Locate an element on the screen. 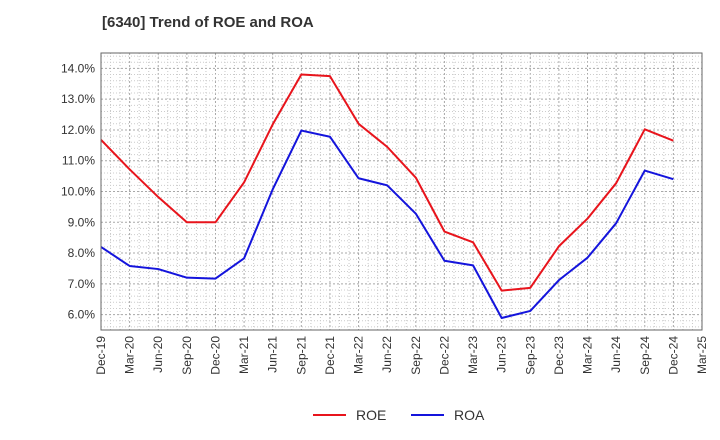 This screenshot has height=440, width=720. x-tick-label: Sep-22 is located at coordinates (416, 355).